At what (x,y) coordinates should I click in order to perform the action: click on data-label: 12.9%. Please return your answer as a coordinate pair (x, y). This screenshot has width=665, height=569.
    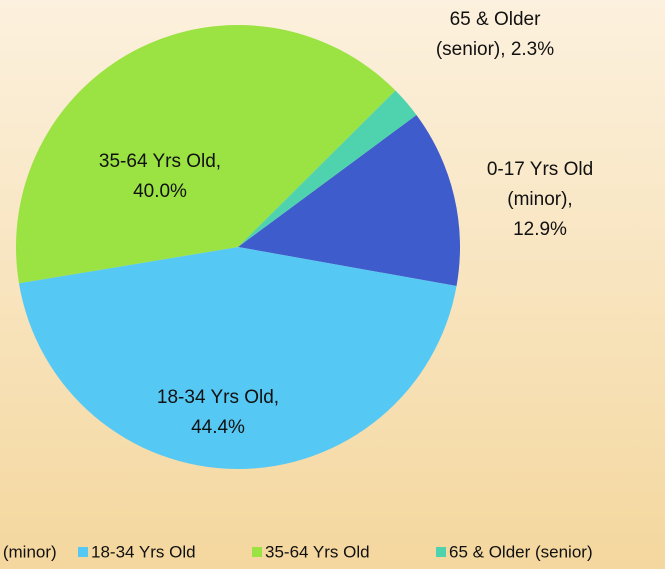
    Looking at the image, I should click on (540, 229).